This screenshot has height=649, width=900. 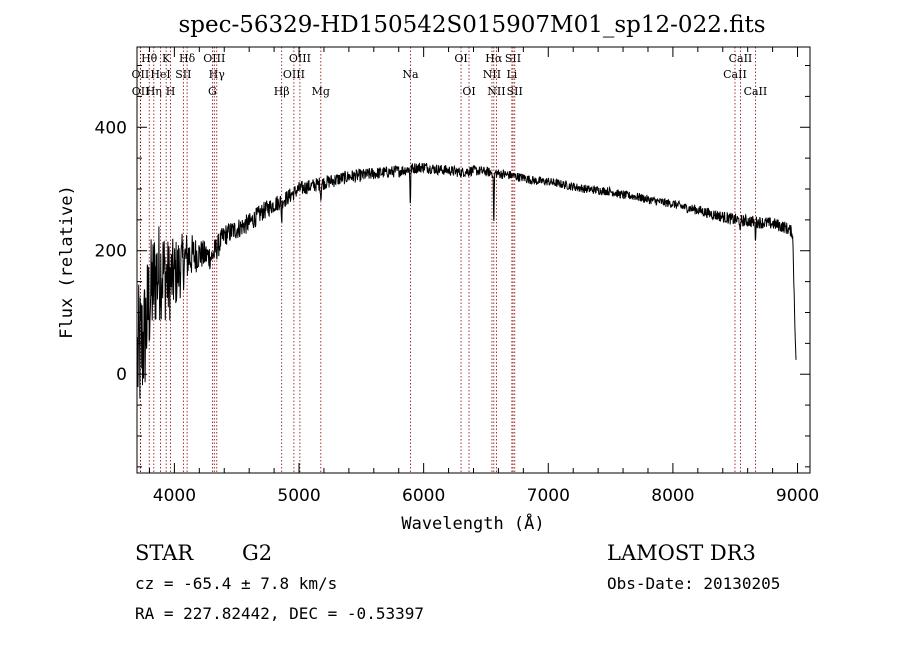 What do you see at coordinates (494, 58) in the screenshot?
I see `spectral-line-label: Hα` at bounding box center [494, 58].